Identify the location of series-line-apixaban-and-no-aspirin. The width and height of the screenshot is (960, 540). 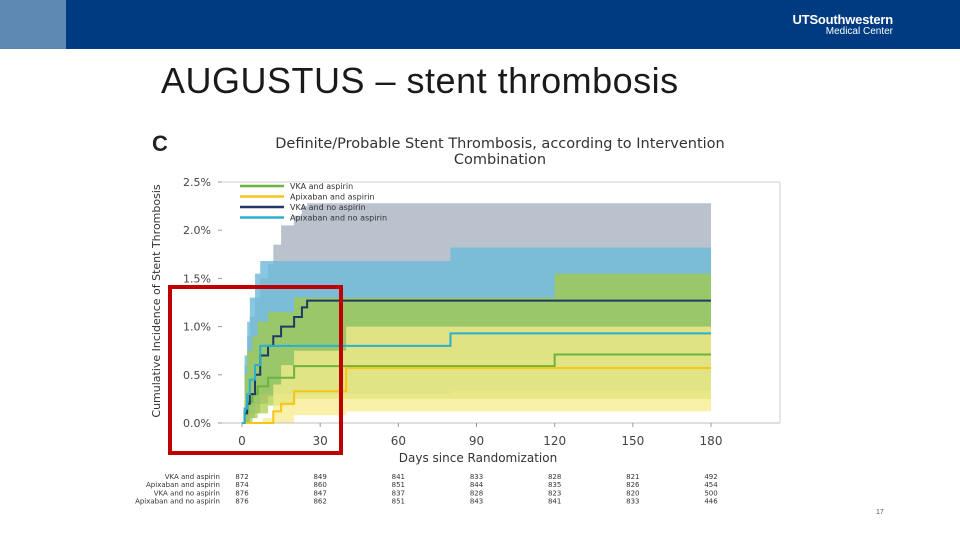
(476, 378).